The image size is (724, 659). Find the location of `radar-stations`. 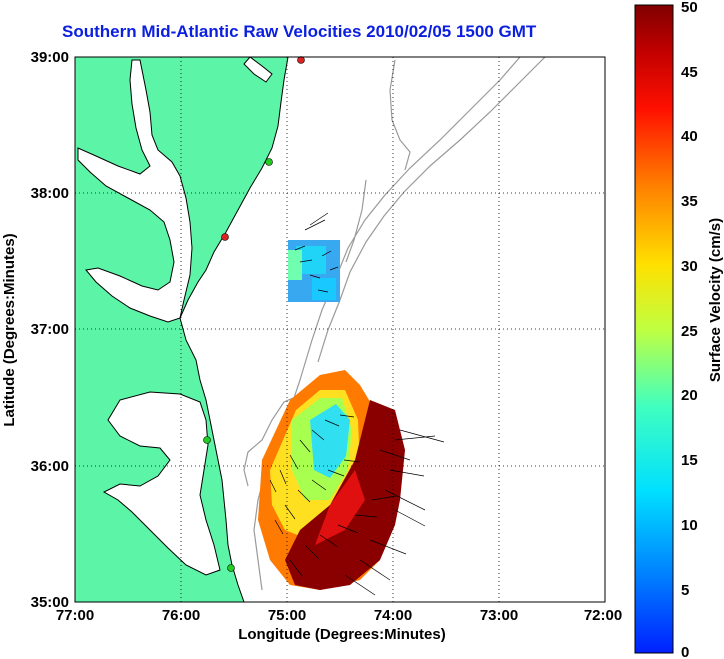

radar-stations is located at coordinates (254, 314).